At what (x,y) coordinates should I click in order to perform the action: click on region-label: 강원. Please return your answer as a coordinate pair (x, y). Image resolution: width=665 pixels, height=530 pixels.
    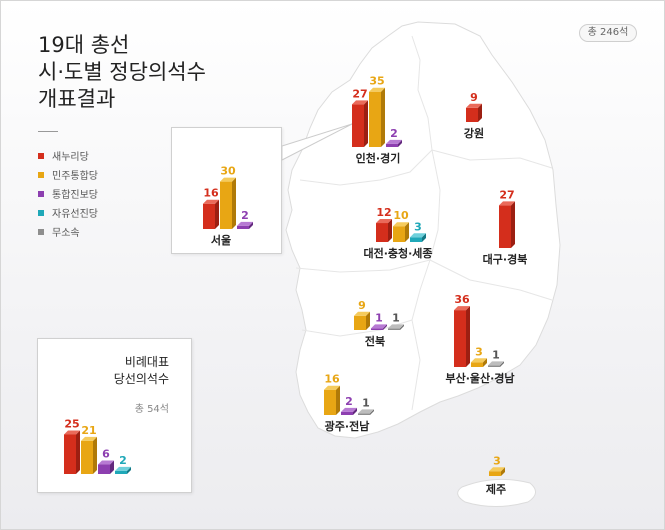
    Looking at the image, I should click on (474, 133).